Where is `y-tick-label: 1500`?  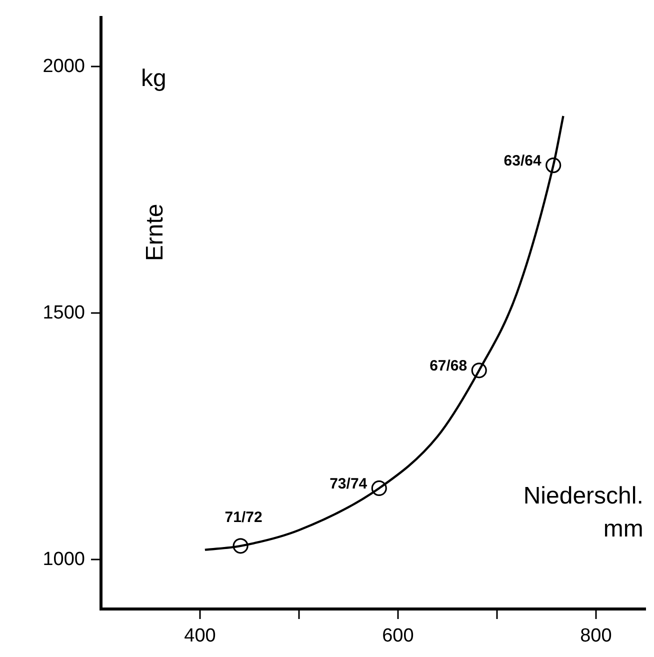 y-tick-label: 1500 is located at coordinates (63, 313).